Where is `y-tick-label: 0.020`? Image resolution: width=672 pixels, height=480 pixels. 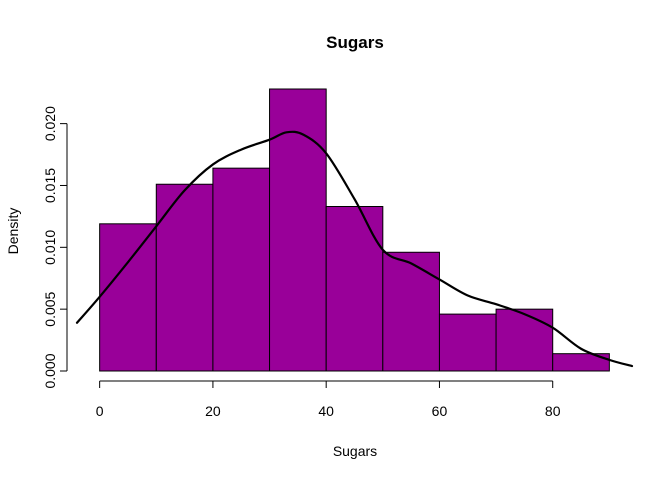
y-tick-label: 0.020 is located at coordinates (50, 123).